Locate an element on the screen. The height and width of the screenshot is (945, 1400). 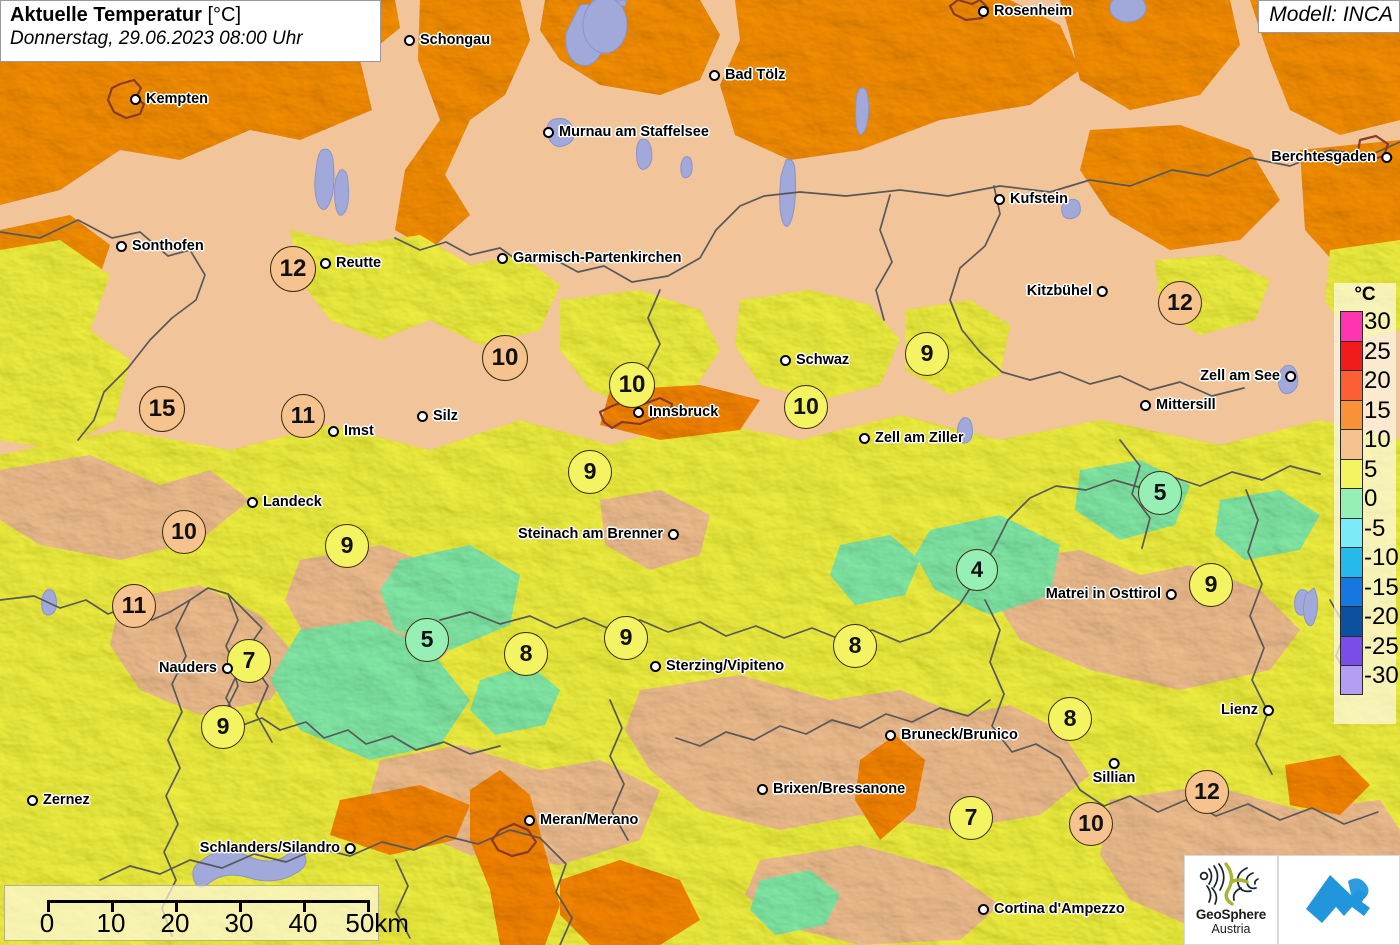
city-label: Imst is located at coordinates (359, 431).